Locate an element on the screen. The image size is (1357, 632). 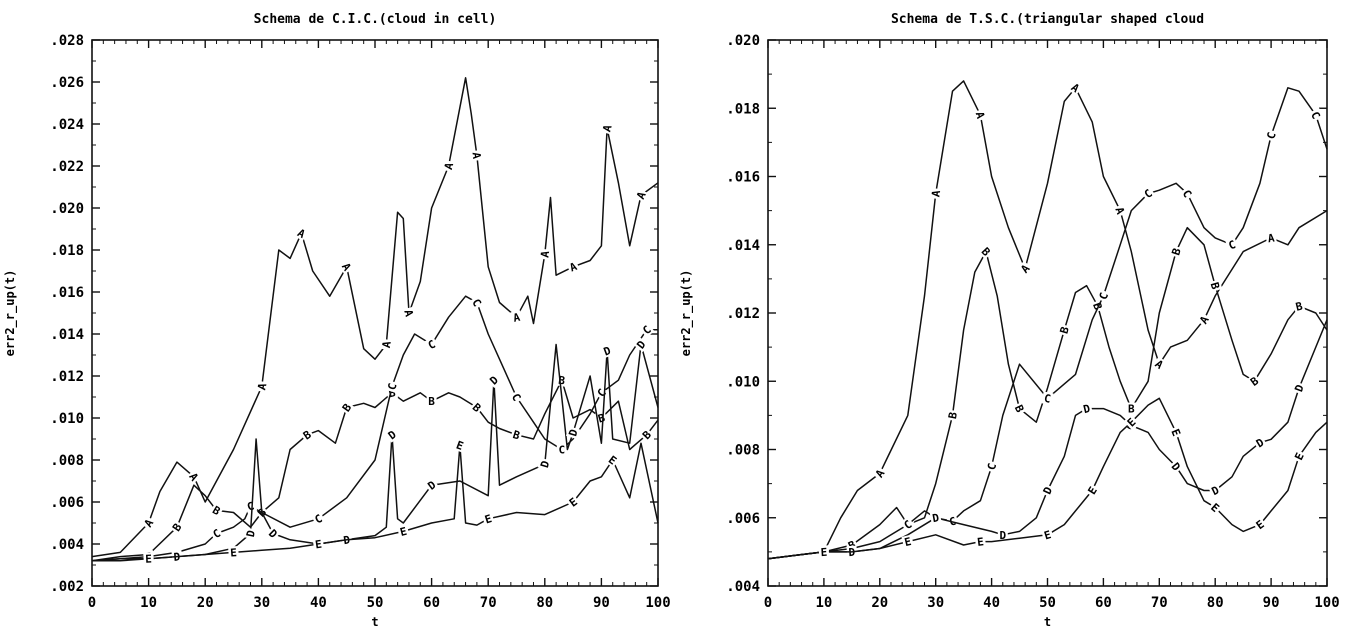
chart-title: Schema de C.I.C.(cloud in cell) is located at coordinates (375, 19).